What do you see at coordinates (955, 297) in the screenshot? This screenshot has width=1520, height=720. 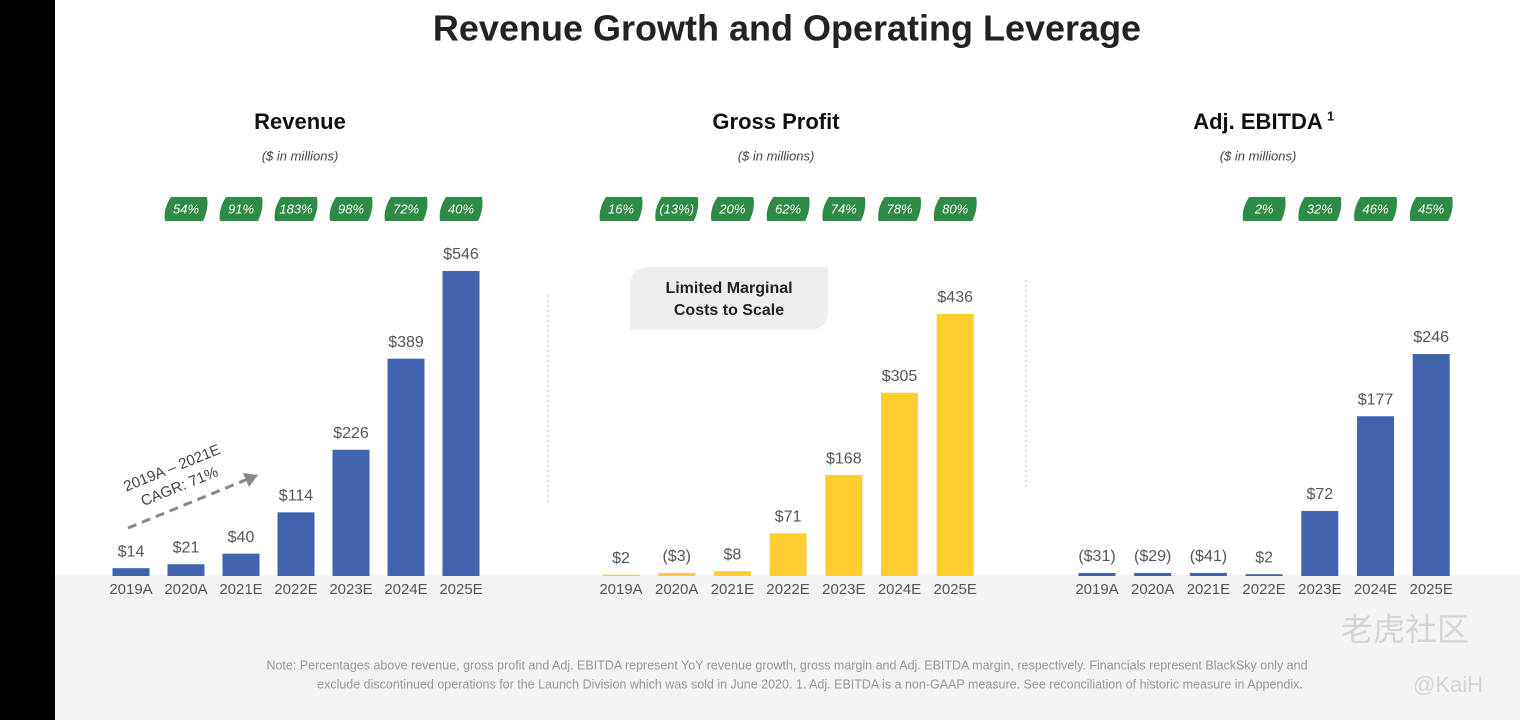 I see `value-label: $436` at bounding box center [955, 297].